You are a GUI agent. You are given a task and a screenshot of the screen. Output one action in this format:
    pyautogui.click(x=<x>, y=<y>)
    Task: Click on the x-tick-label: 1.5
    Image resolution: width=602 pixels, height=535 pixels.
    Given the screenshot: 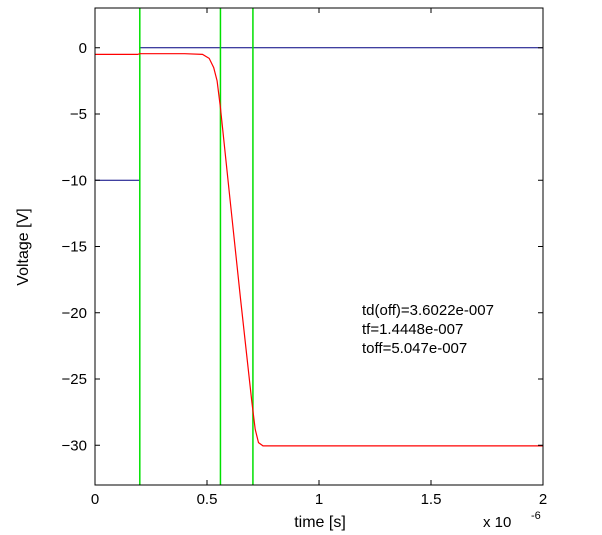 What is the action you would take?
    pyautogui.click(x=431, y=499)
    